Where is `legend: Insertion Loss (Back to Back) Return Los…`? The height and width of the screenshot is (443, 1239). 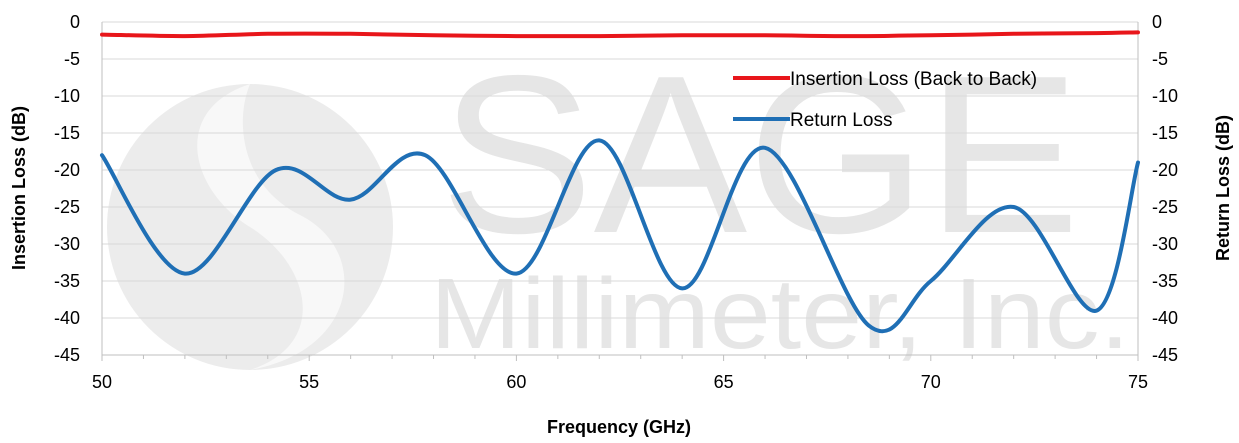 legend: Insertion Loss (Back to Back) Return Los… is located at coordinates (885, 100).